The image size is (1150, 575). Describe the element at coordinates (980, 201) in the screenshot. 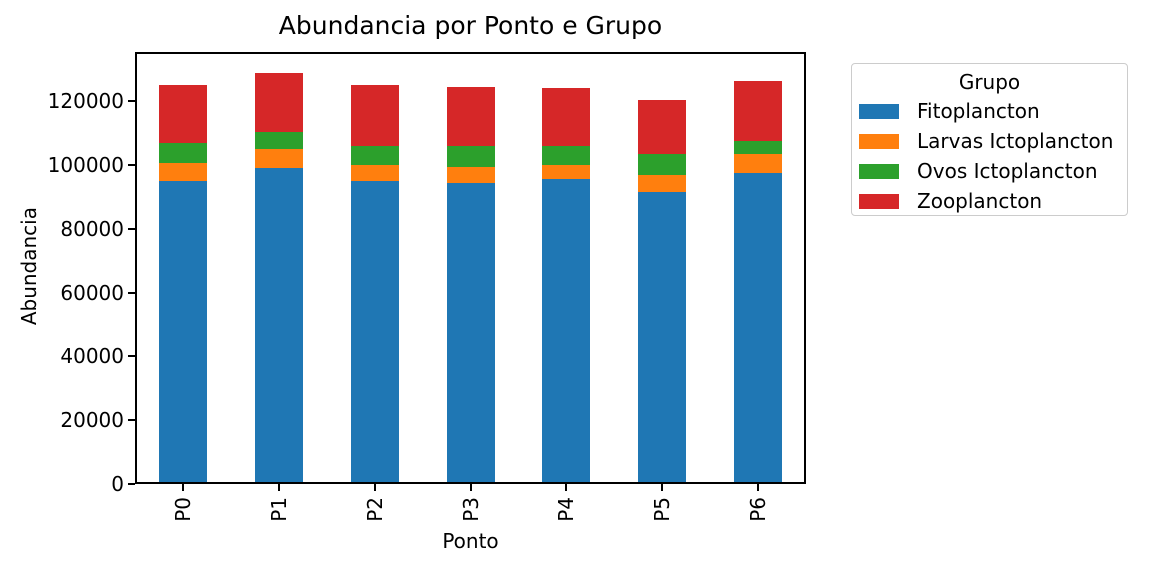

I see `legend-label-zooplancton: Zooplancton` at that location.